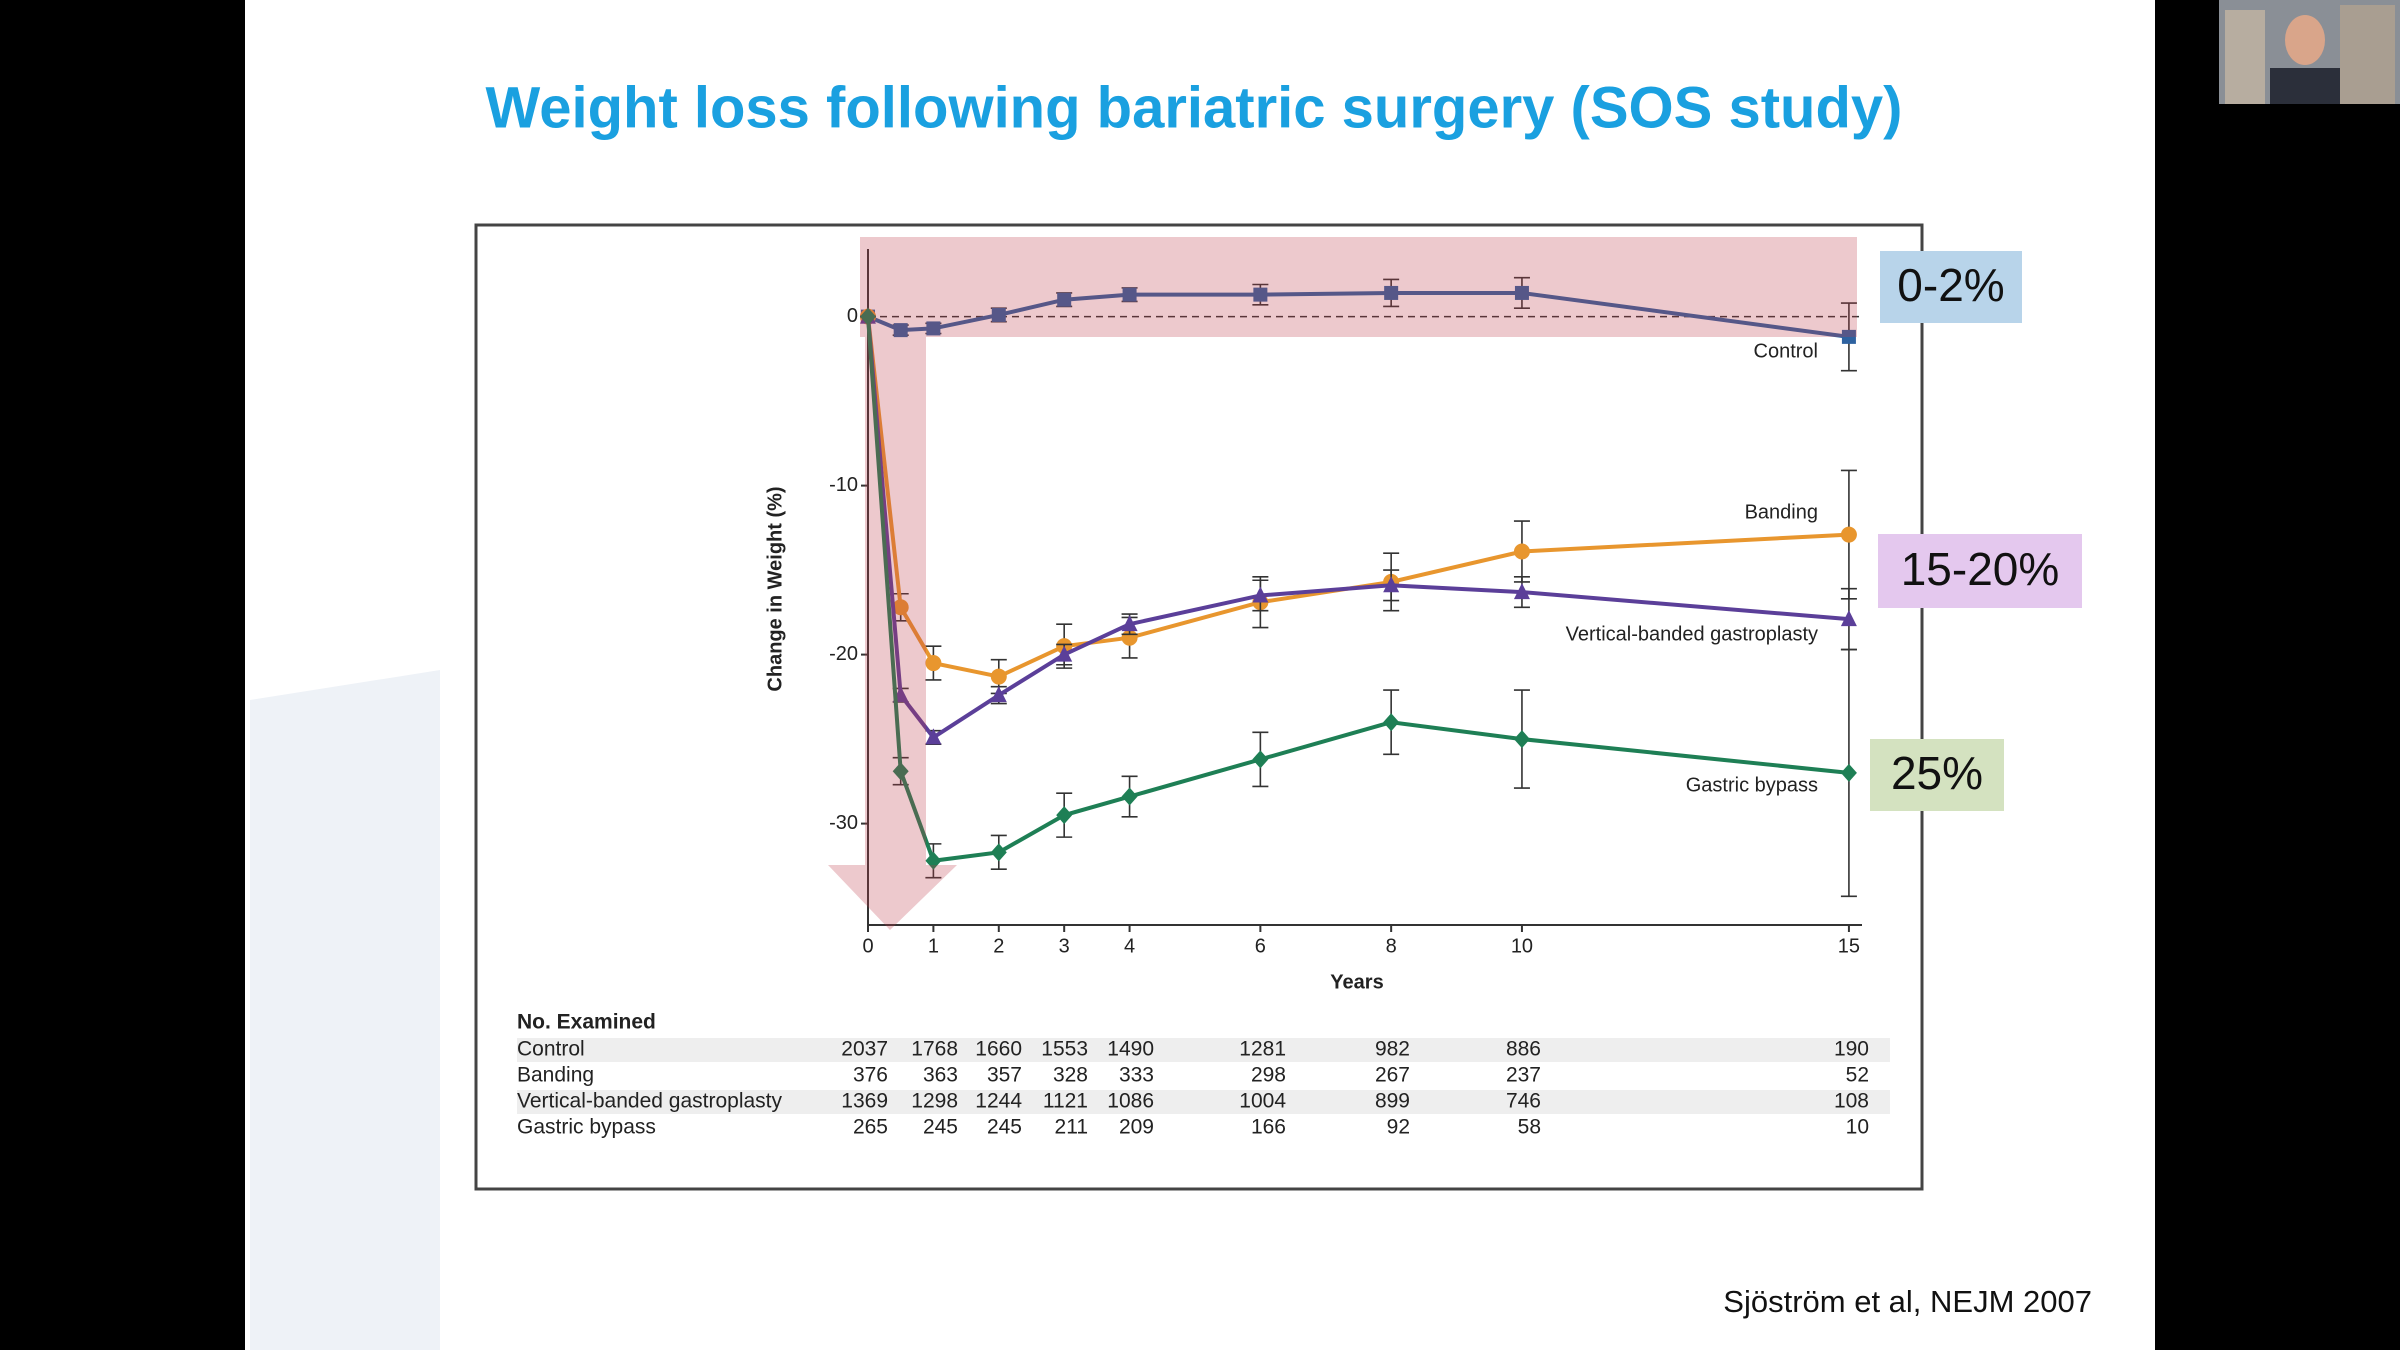 This screenshot has width=2400, height=1350. I want to click on x-tick-label: 4, so click(1129, 946).